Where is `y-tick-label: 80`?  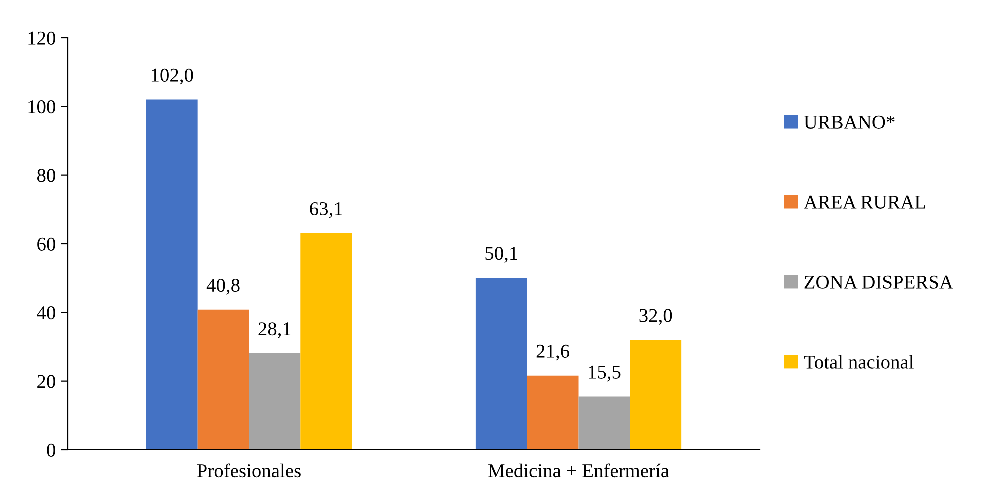
y-tick-label: 80 is located at coordinates (46, 175).